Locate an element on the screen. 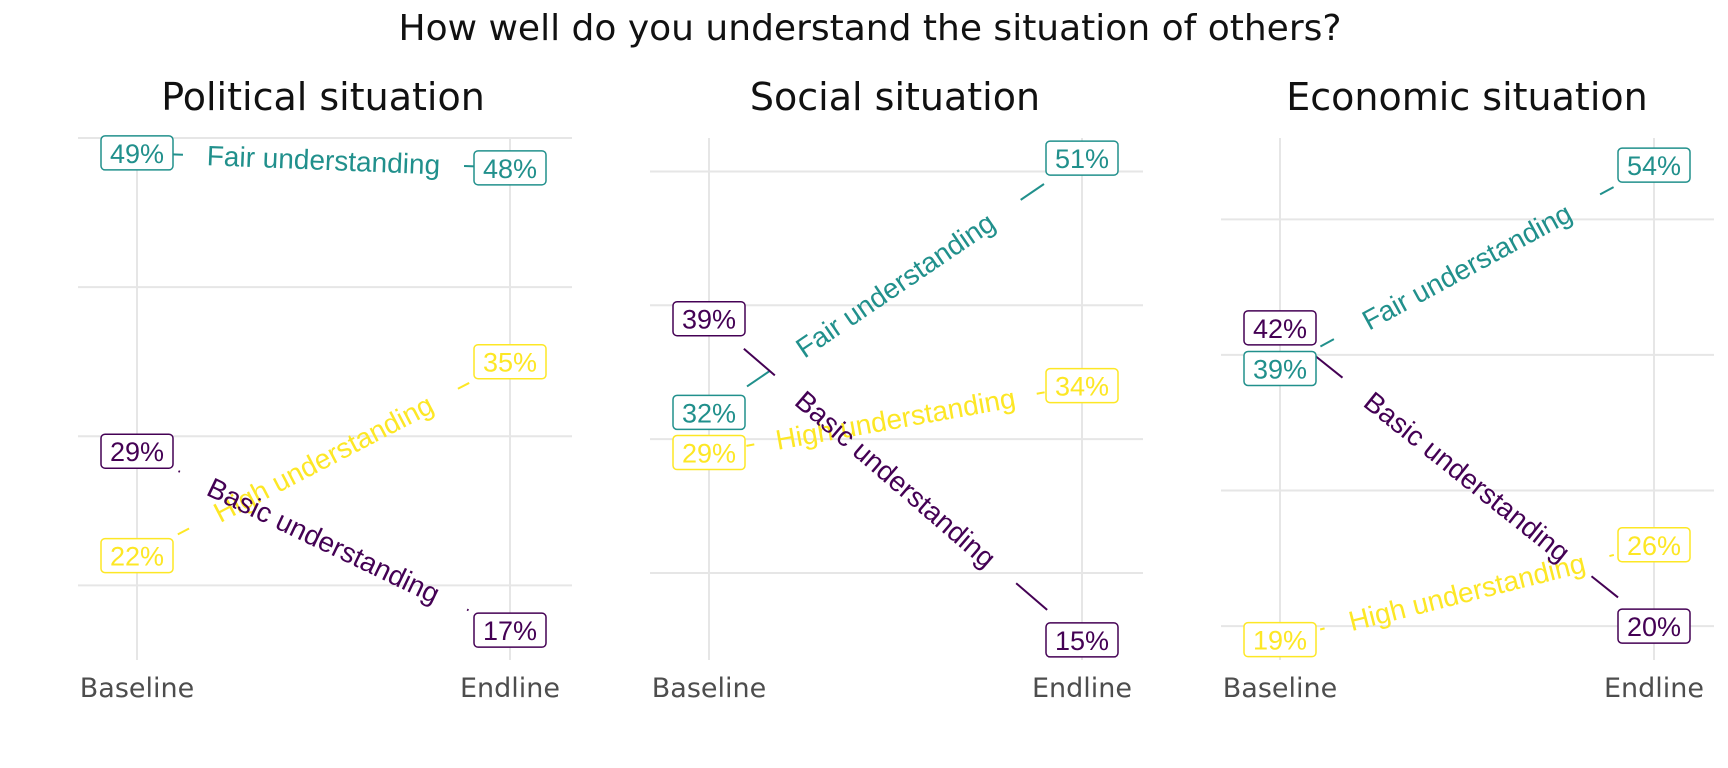 This screenshot has width=1728, height=768. value-label-high-understanding: 19% is located at coordinates (1280, 641).